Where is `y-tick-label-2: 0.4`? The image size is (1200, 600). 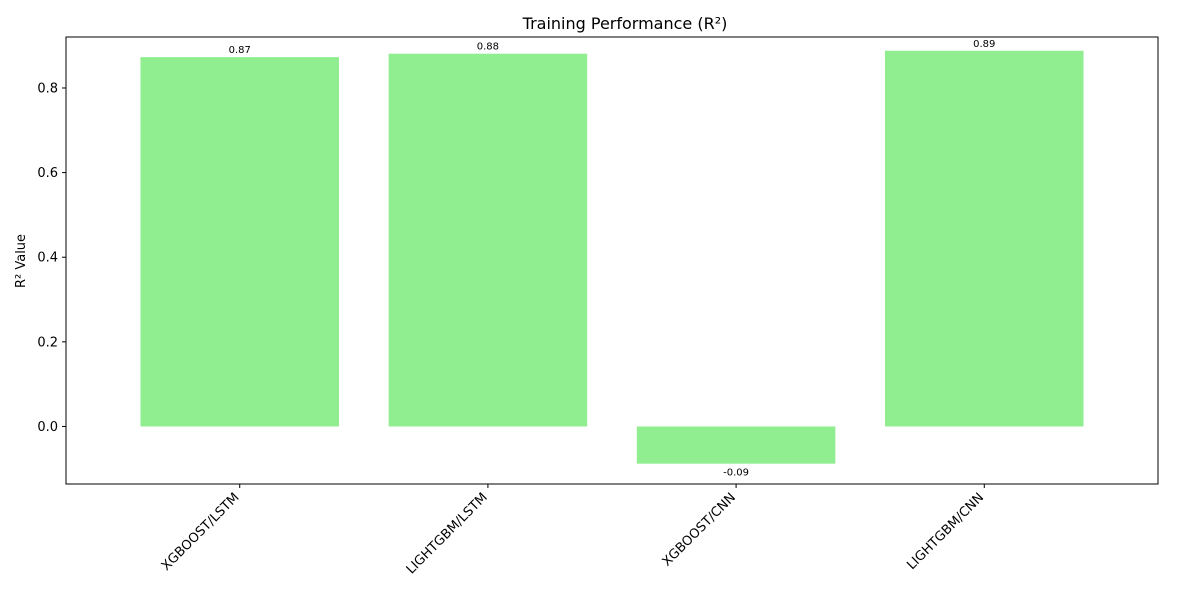 y-tick-label-2: 0.4 is located at coordinates (47, 258).